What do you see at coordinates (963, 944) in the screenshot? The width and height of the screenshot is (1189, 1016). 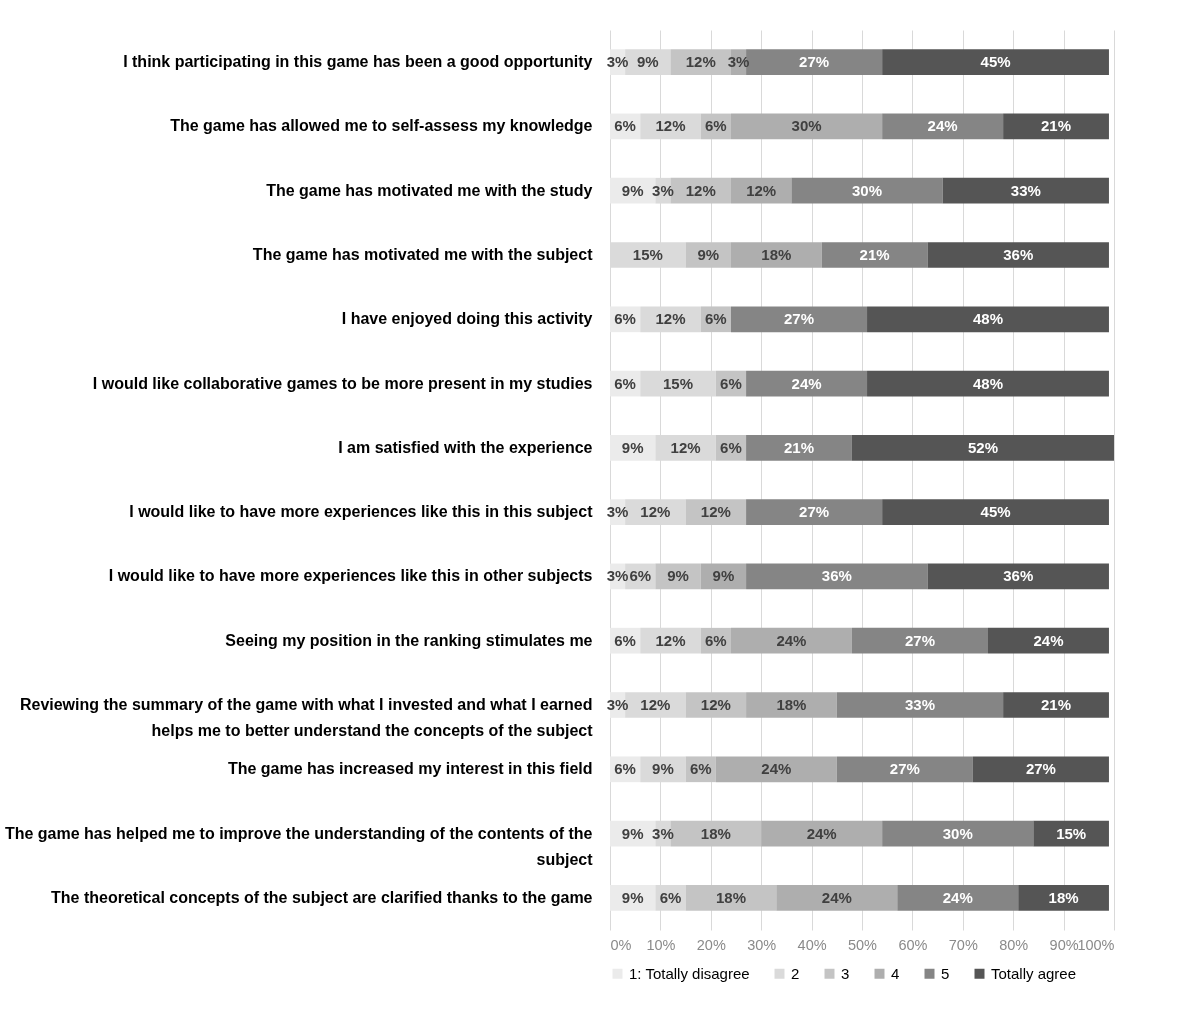 I see `x-tick-label: 70%` at bounding box center [963, 944].